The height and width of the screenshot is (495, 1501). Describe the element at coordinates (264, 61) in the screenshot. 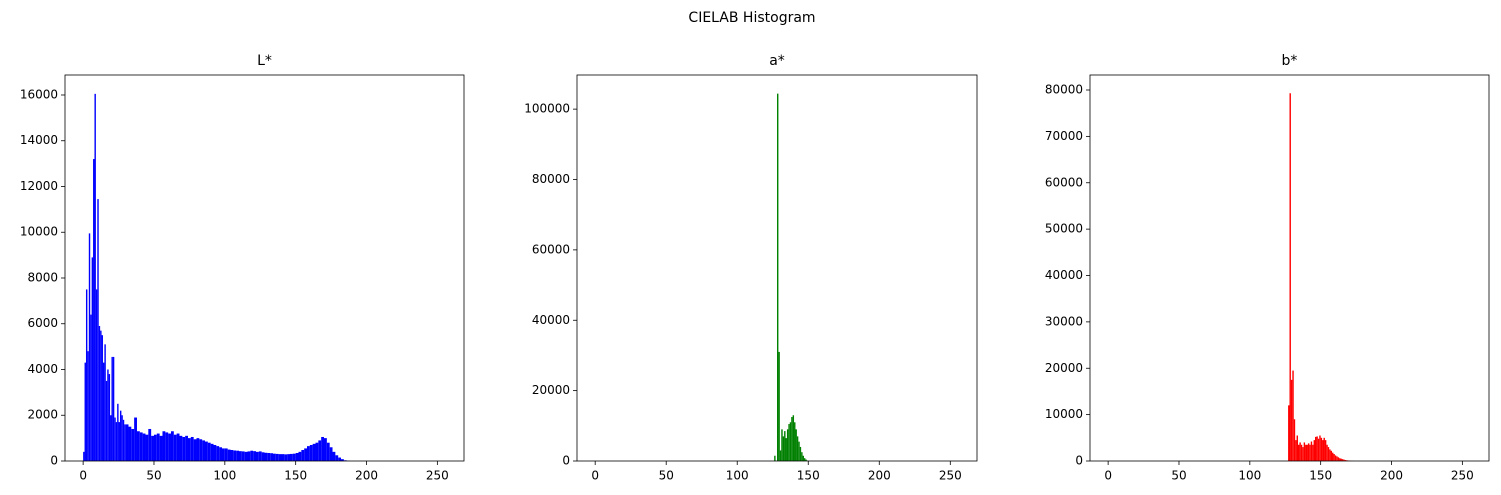

I see `subplot-title: L*` at that location.